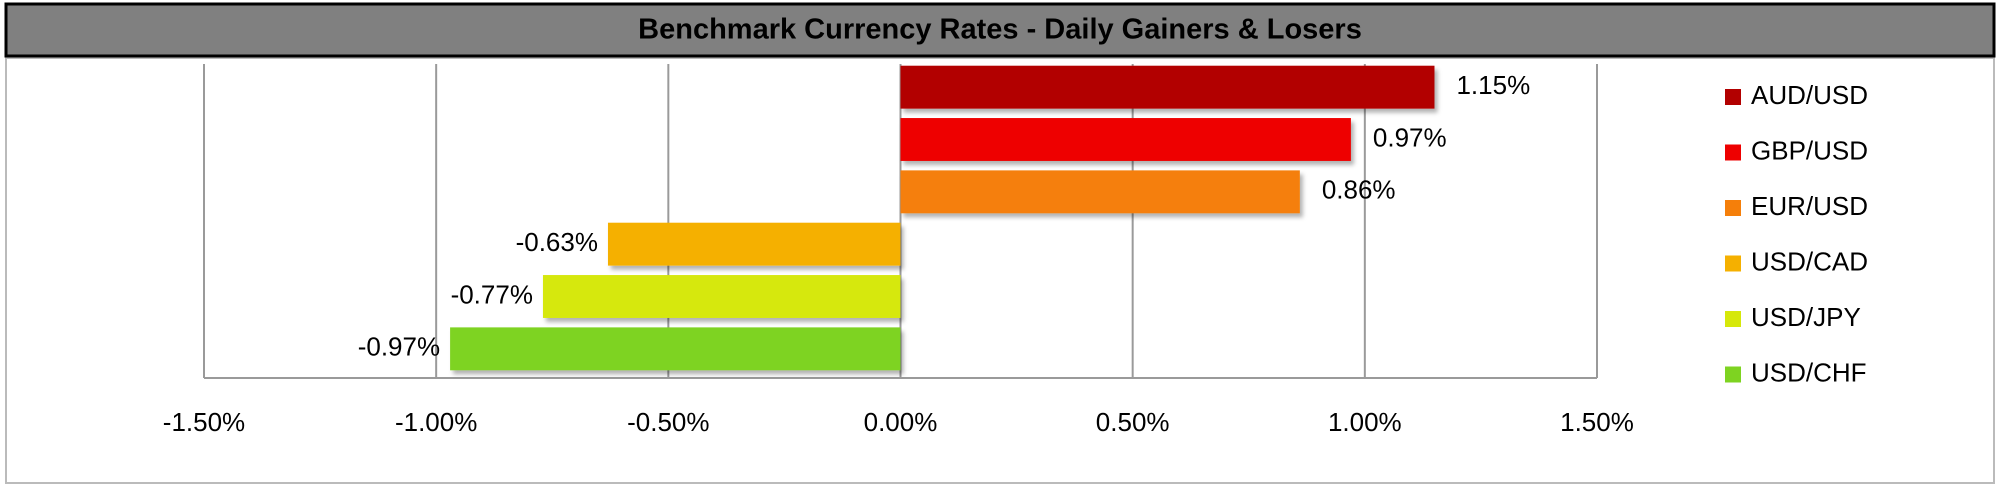 This screenshot has width=2000, height=494. What do you see at coordinates (1359, 190) in the screenshot?
I see `data-label: 0.86%` at bounding box center [1359, 190].